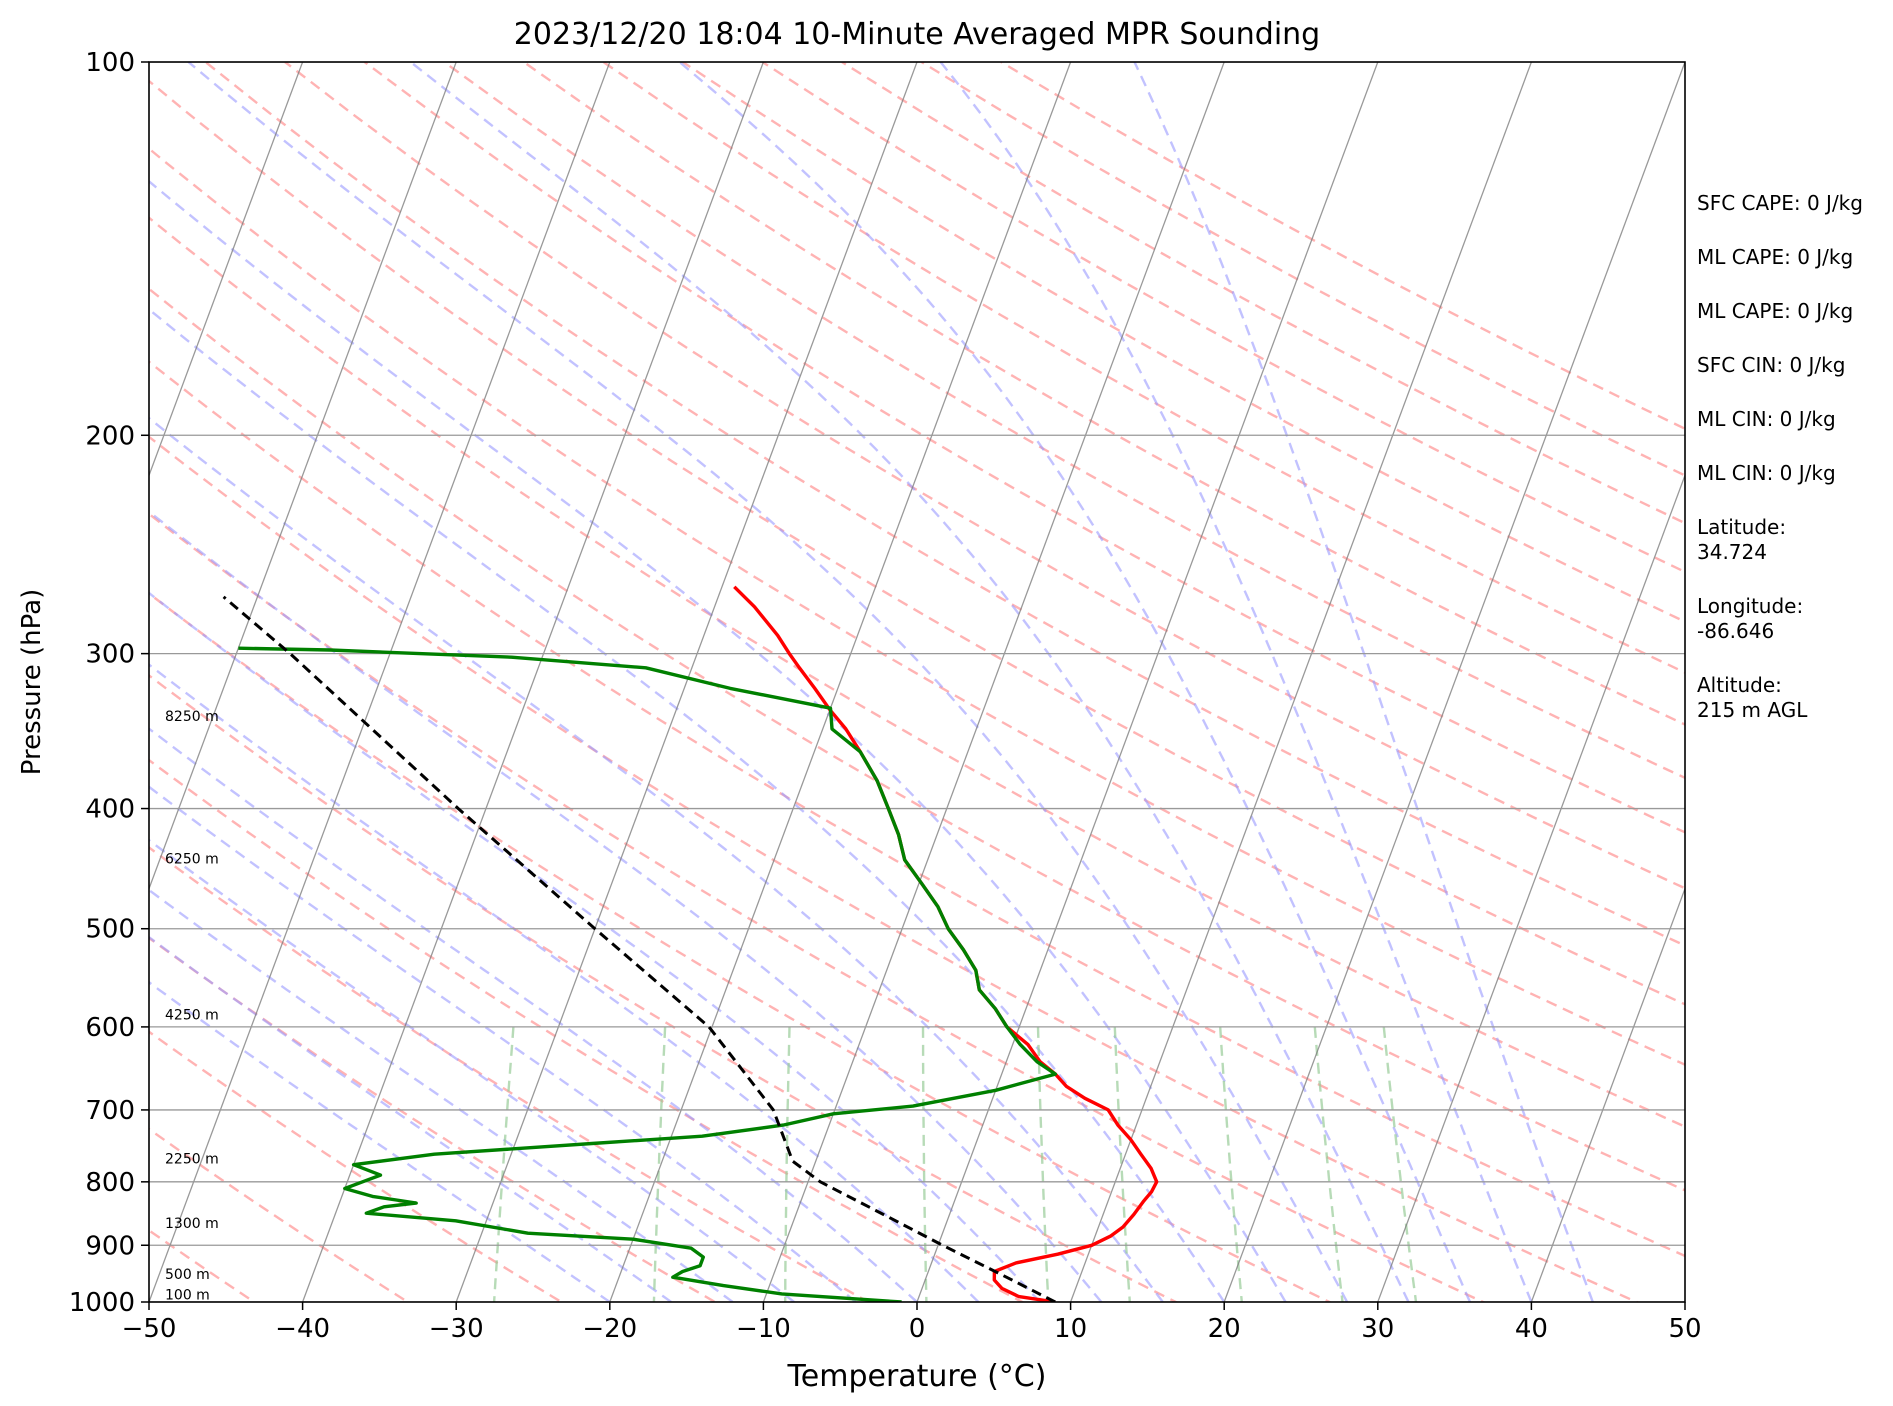  I want to click on x-tick-label: −10, so click(763, 1329).